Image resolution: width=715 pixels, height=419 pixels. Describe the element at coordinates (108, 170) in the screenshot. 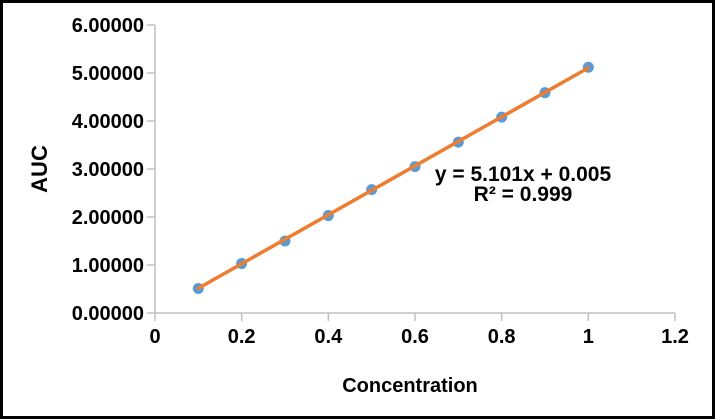

I see `y-tick-label: 3.00000` at that location.